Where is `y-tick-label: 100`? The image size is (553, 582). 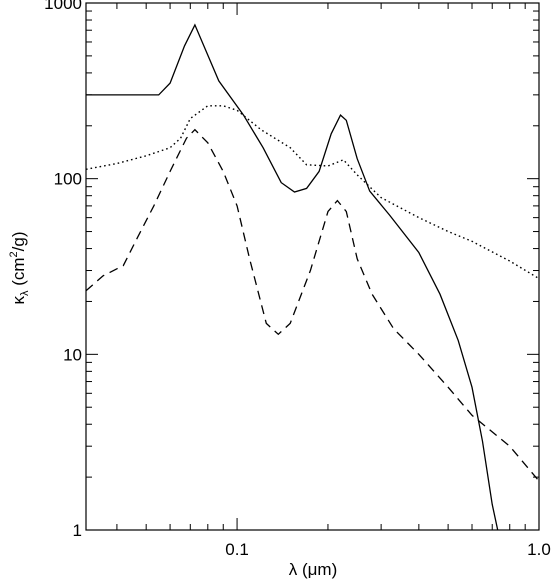 y-tick-label: 100 is located at coordinates (68, 179).